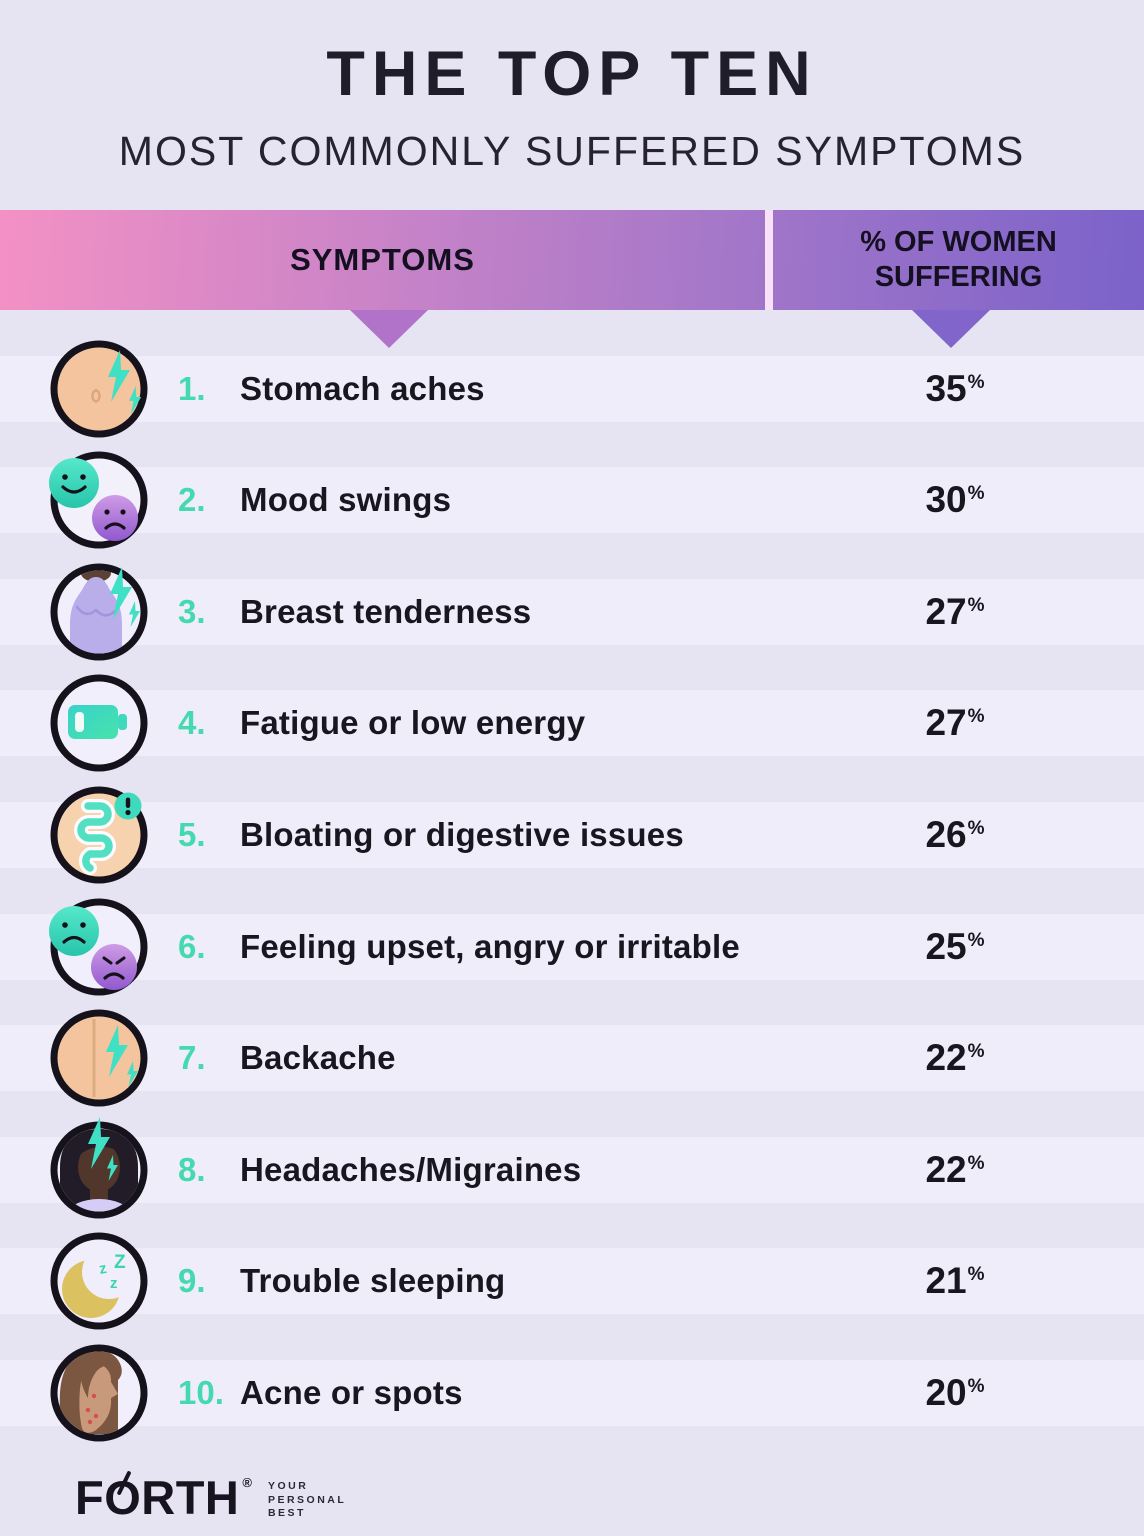  What do you see at coordinates (192, 946) in the screenshot?
I see `rank-number: 6.` at bounding box center [192, 946].